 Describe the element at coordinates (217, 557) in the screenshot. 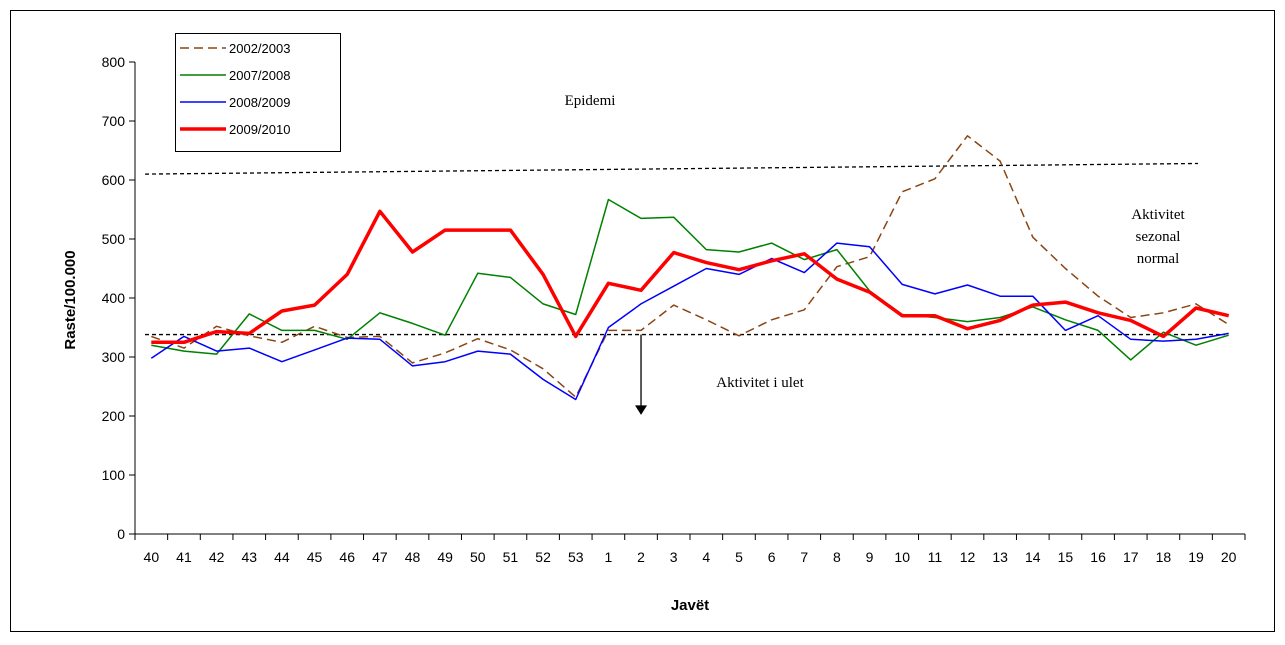

I see `x-tick-label: 42` at that location.